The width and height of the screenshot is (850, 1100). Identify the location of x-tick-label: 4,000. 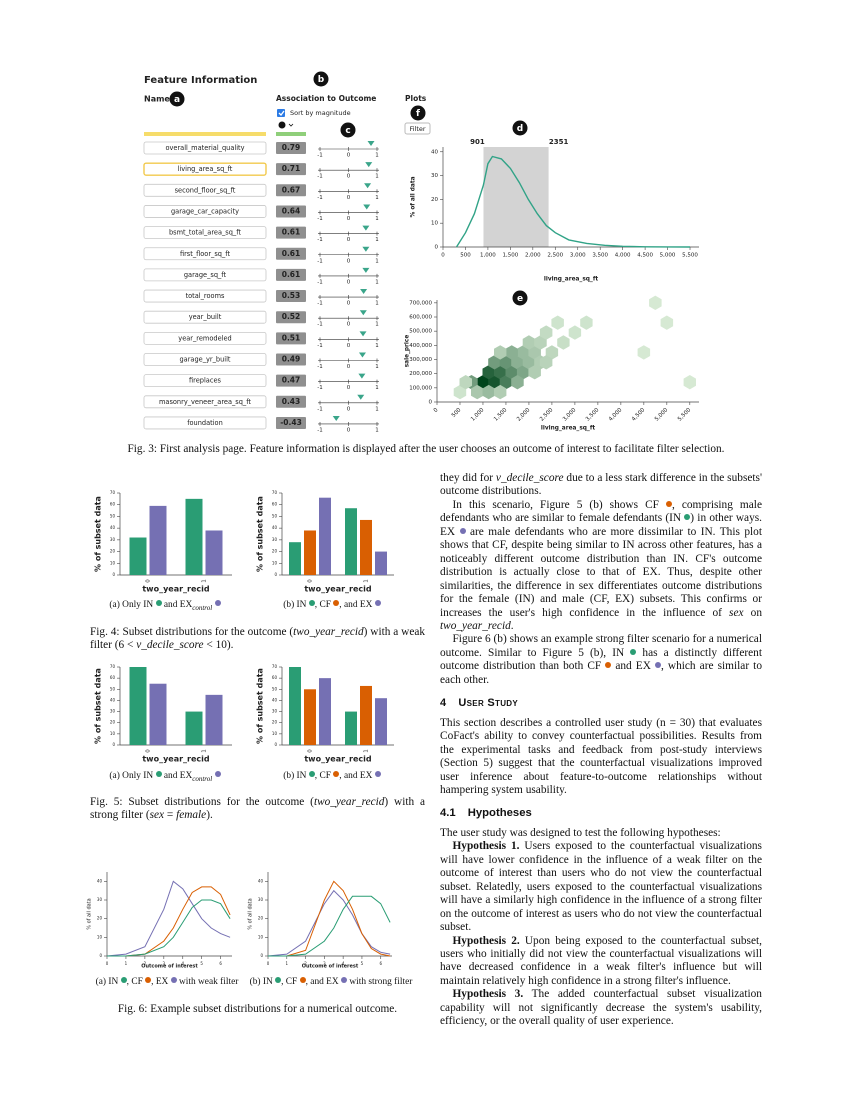
(623, 256).